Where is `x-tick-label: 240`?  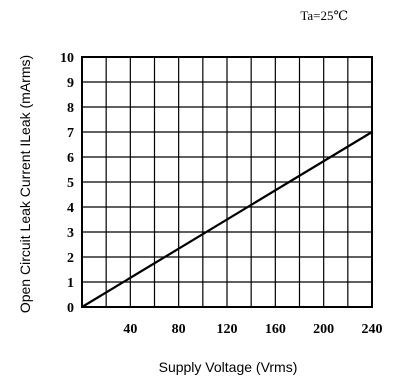 x-tick-label: 240 is located at coordinates (372, 329).